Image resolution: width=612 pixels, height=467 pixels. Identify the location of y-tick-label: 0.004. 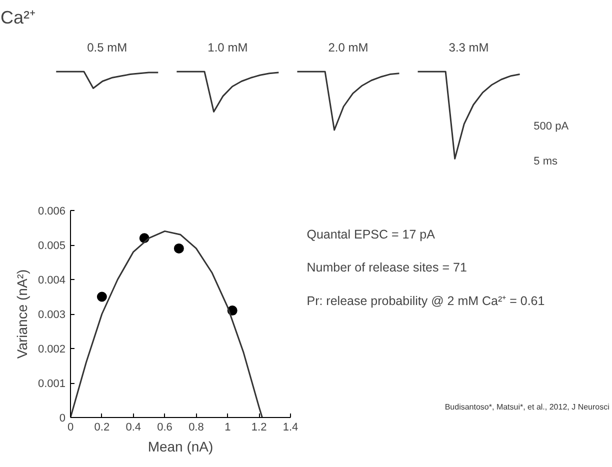
(52, 280).